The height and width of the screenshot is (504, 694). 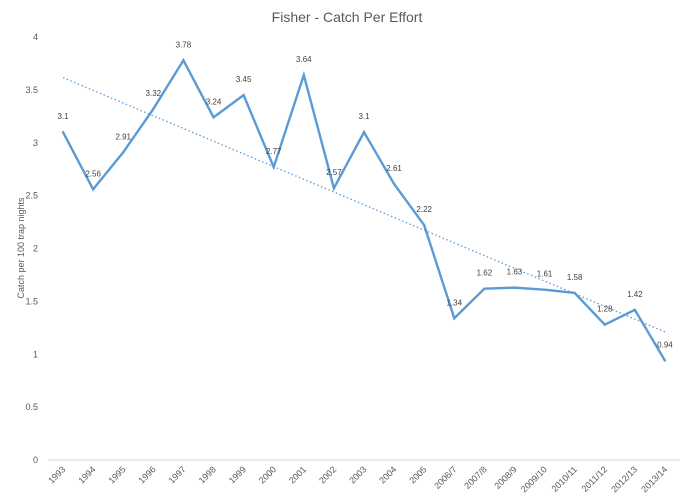 I want to click on data-label: 3.64, so click(x=304, y=59).